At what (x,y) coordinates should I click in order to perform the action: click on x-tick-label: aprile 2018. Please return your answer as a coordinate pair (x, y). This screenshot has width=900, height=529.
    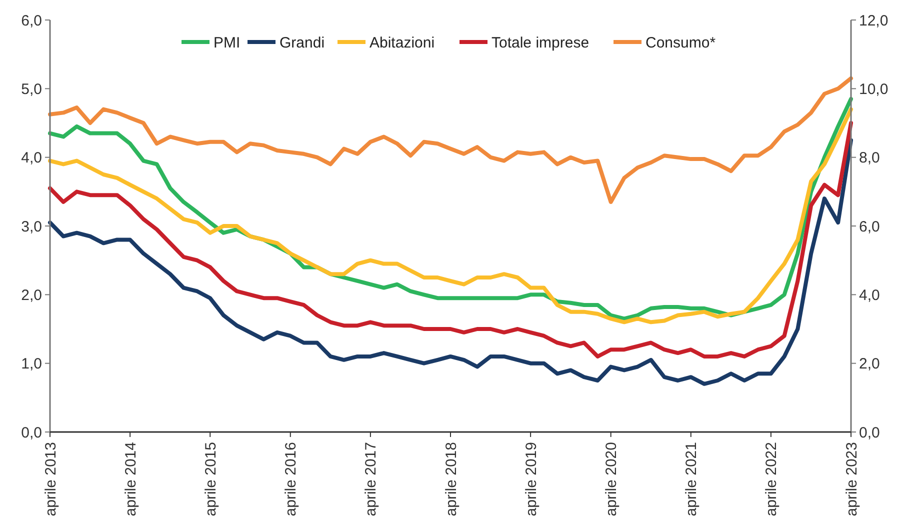
    Looking at the image, I should click on (451, 479).